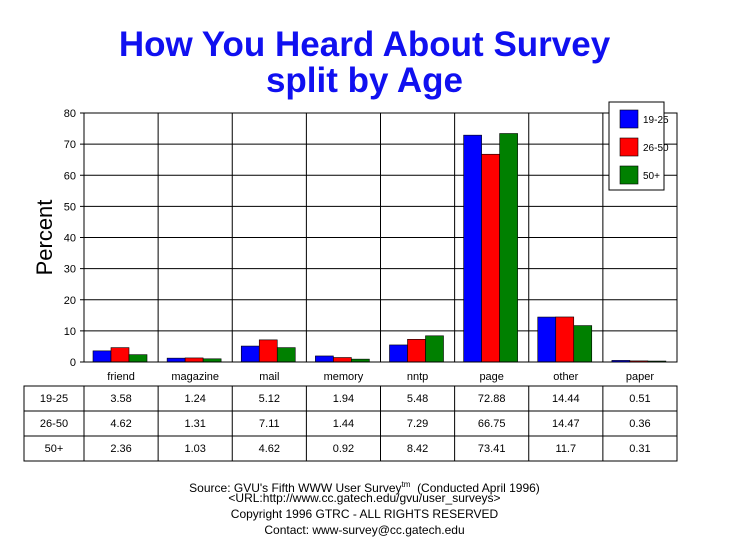 The height and width of the screenshot is (553, 729). What do you see at coordinates (434, 349) in the screenshot?
I see `bar-nntp-50+` at bounding box center [434, 349].